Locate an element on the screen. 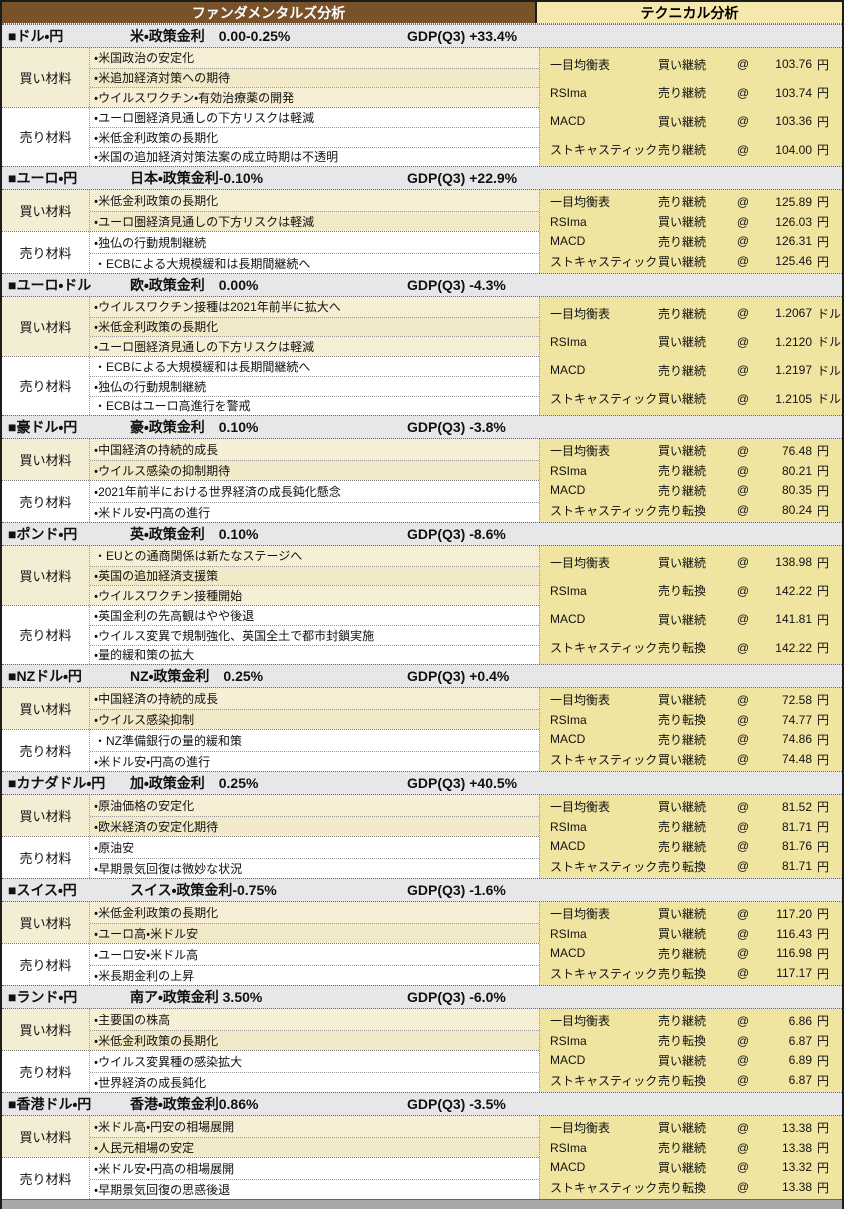  buy-item: ・ユーロ高・米ドル安 is located at coordinates (314, 932).